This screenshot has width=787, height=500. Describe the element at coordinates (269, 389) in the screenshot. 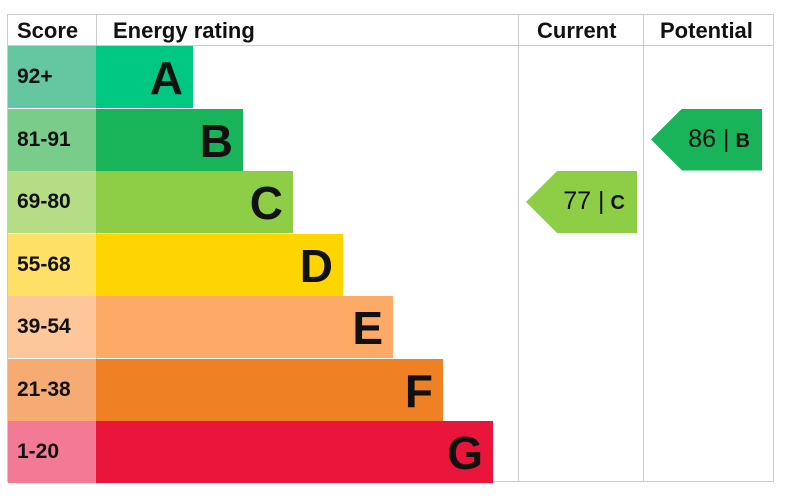

I see `band-bar-f: F` at that location.